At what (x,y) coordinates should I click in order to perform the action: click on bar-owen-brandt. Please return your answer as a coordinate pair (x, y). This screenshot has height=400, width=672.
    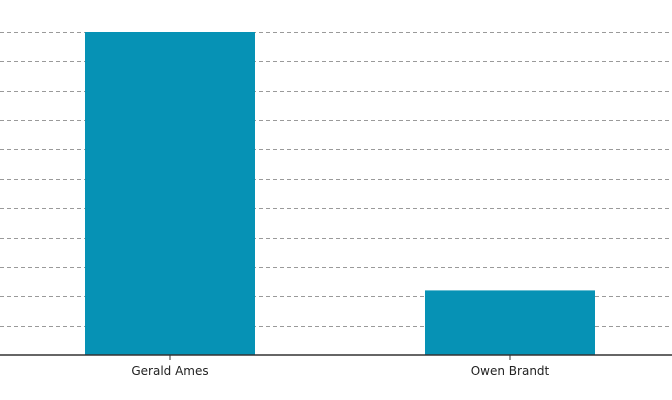
    Looking at the image, I should click on (510, 322).